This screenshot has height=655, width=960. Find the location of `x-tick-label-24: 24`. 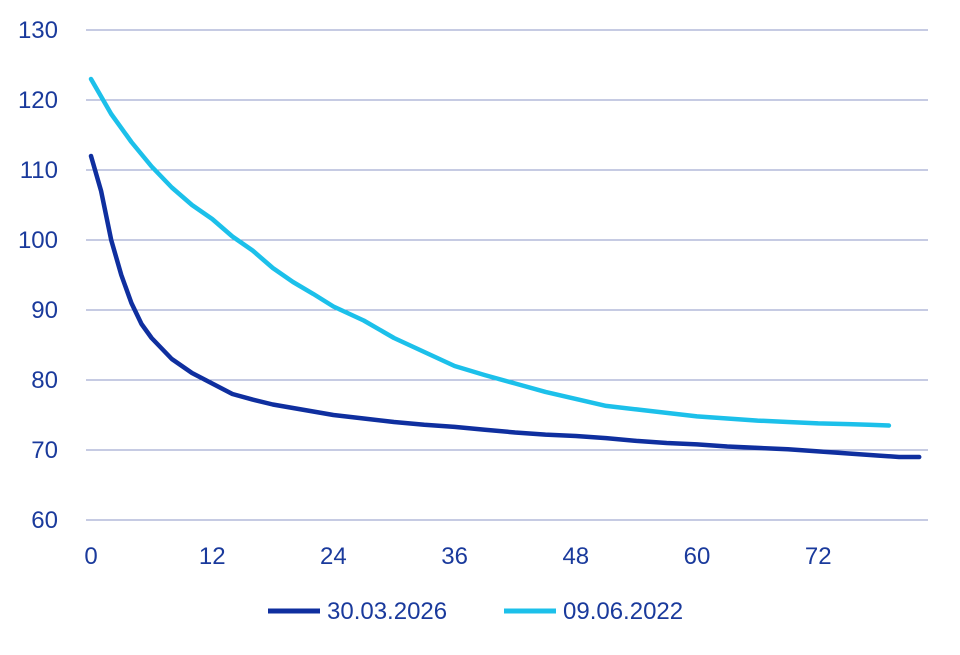

x-tick-label-24: 24 is located at coordinates (333, 556).